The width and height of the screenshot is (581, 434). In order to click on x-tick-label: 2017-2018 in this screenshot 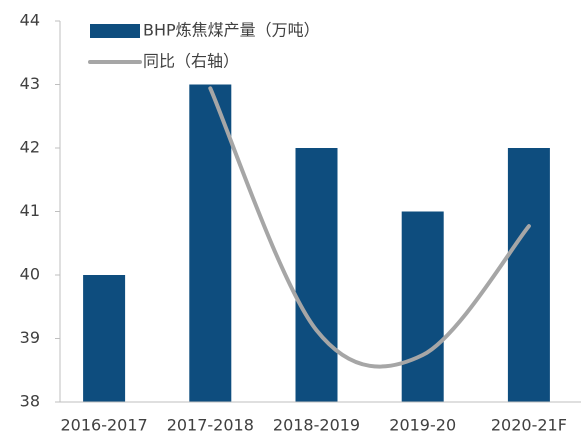, I will do `click(210, 425)`.